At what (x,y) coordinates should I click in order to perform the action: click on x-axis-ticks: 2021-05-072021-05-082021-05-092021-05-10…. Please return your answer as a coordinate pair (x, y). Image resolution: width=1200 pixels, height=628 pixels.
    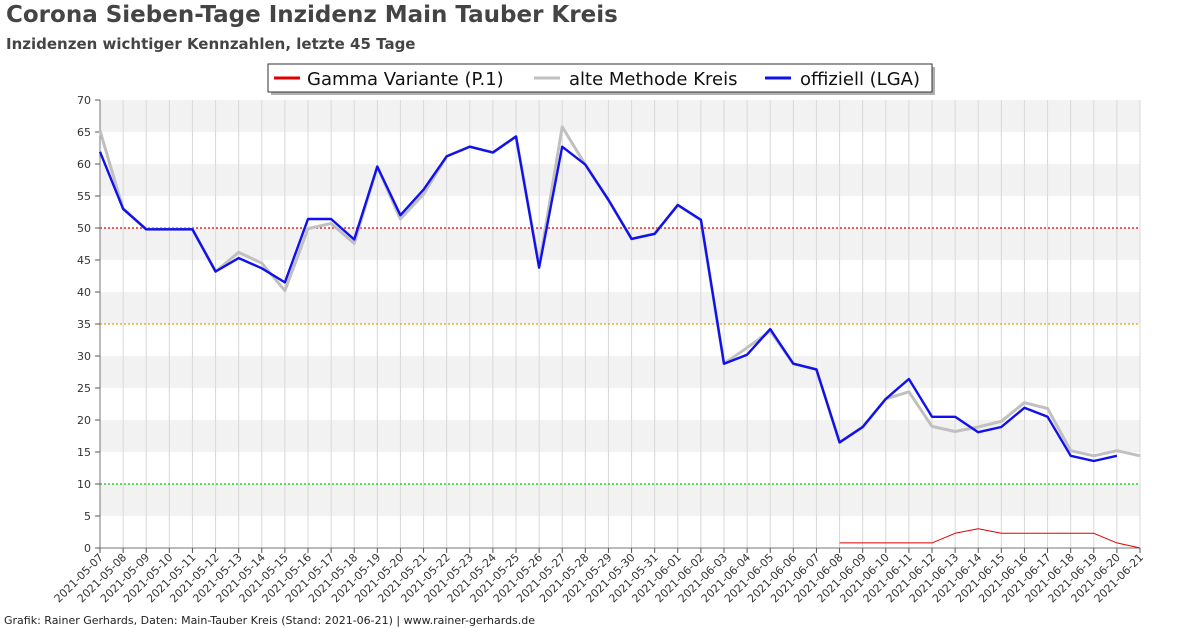
    Looking at the image, I should click on (599, 576).